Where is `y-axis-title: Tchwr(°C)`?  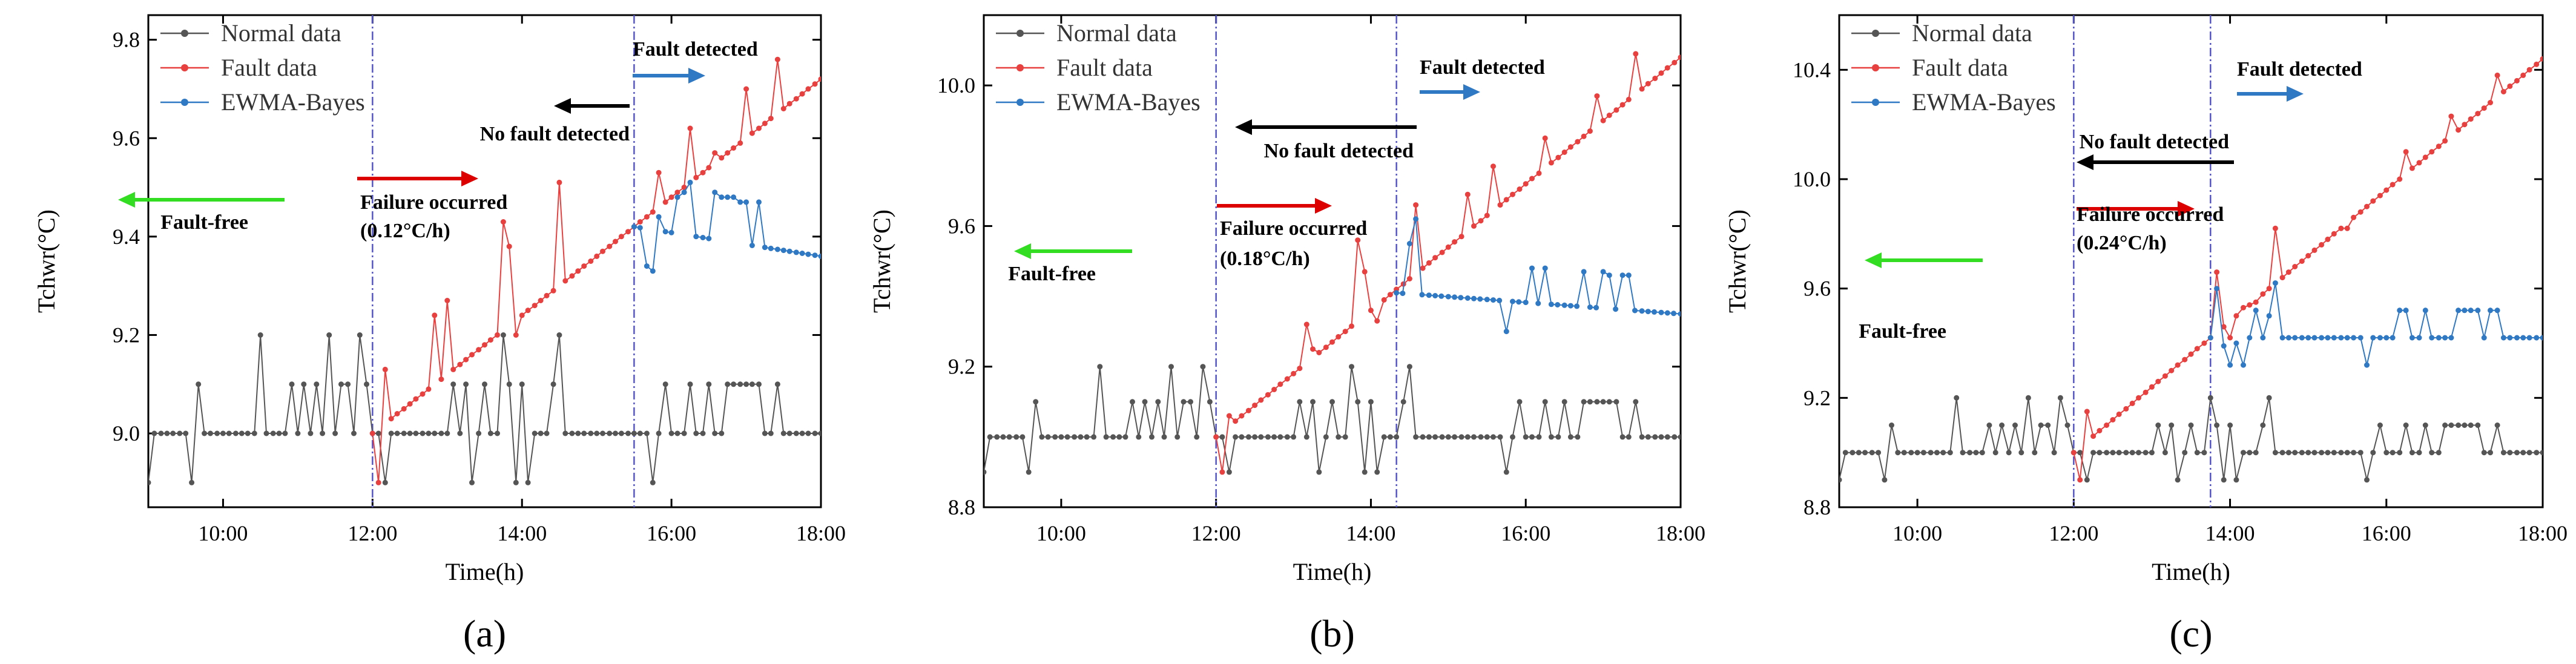 y-axis-title: Tchwr(°C) is located at coordinates (1737, 261).